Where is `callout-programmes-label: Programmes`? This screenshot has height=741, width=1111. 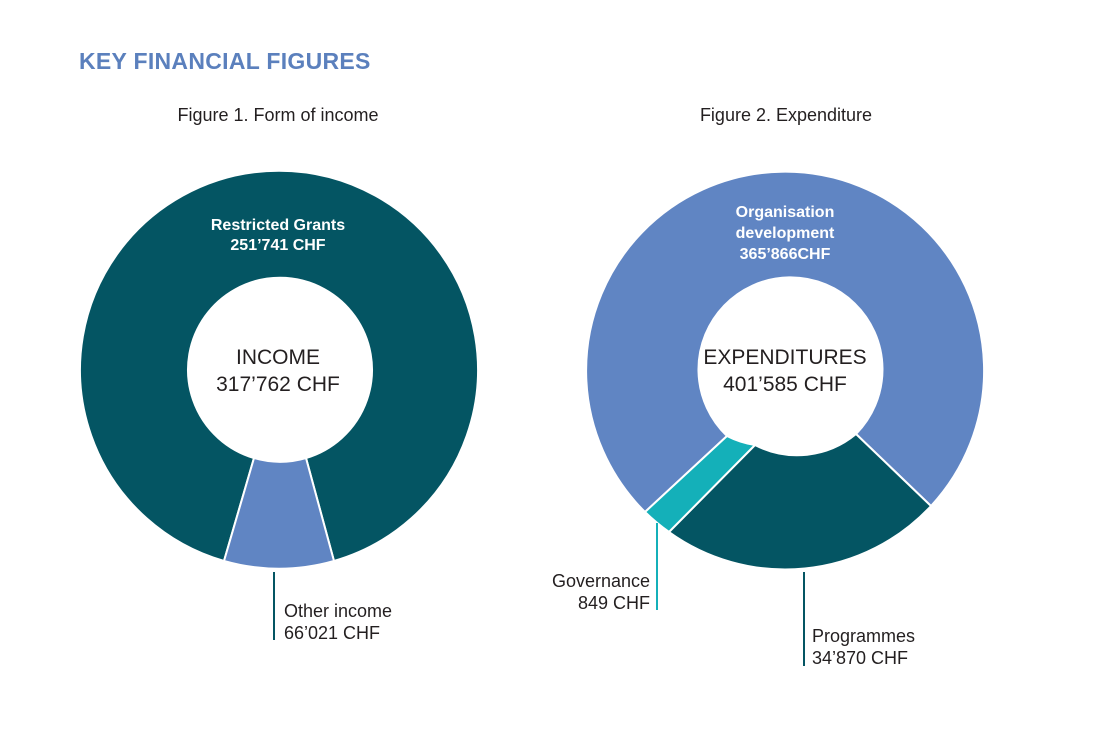 callout-programmes-label: Programmes is located at coordinates (864, 636).